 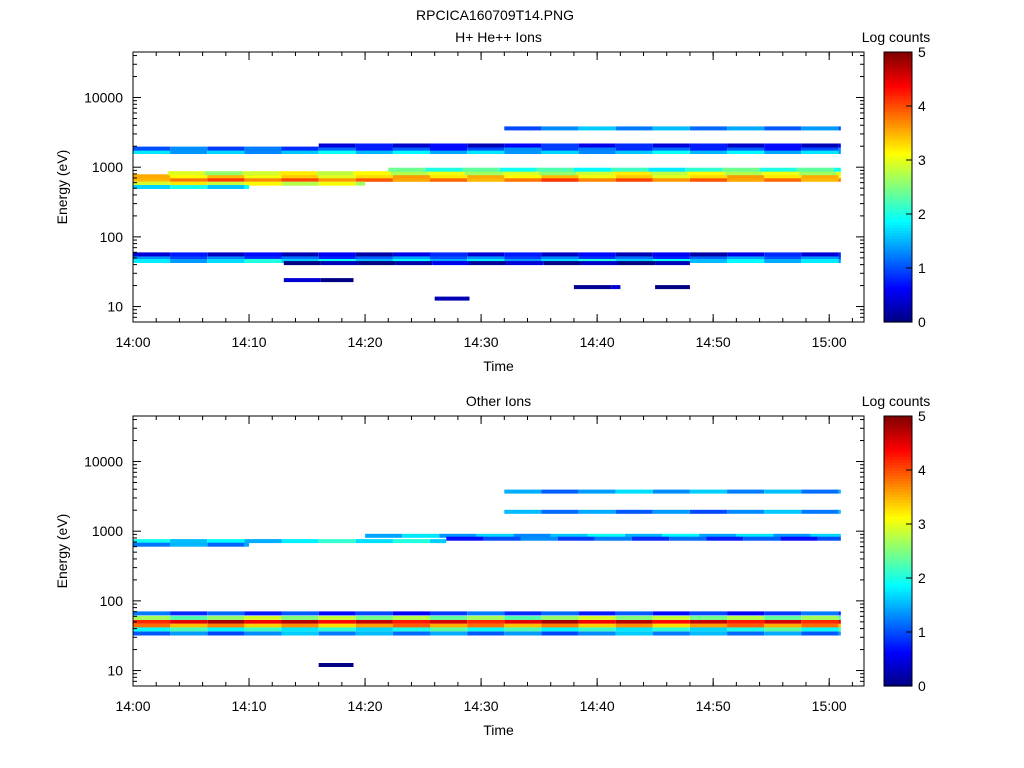 I want to click on x-axis-label: Time, so click(x=498, y=366).